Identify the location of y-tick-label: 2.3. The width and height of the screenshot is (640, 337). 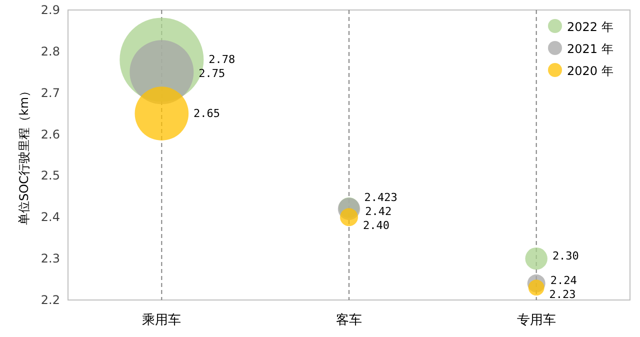
(50, 259).